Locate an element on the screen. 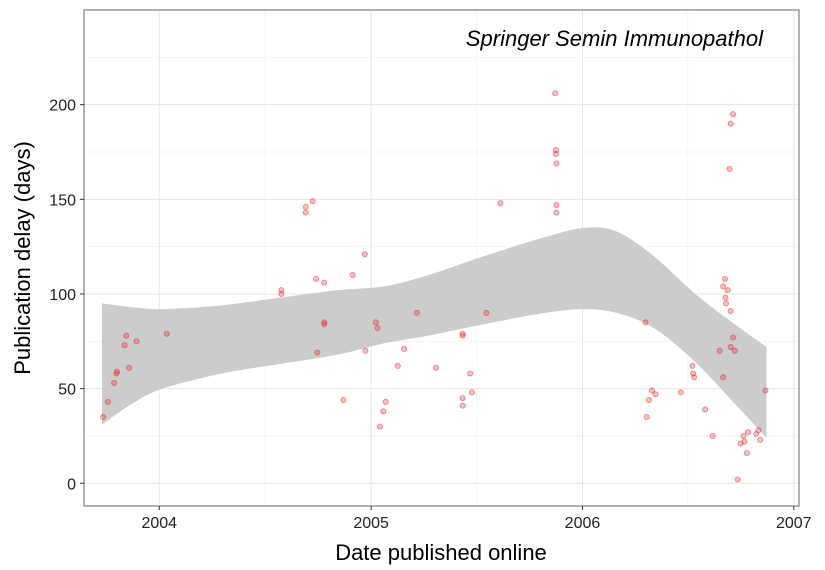  y-axis-title: Publication delay (days) is located at coordinates (22, 258).